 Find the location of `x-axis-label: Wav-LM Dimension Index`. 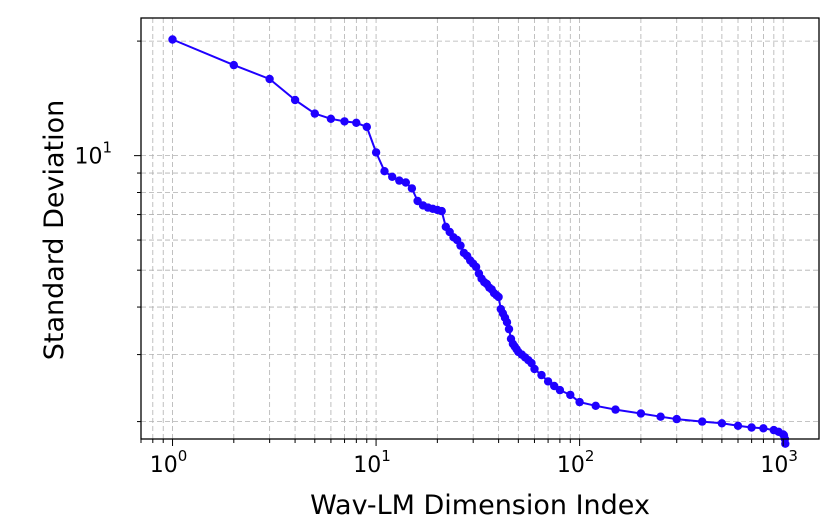

x-axis-label: Wav-LM Dimension Index is located at coordinates (480, 505).